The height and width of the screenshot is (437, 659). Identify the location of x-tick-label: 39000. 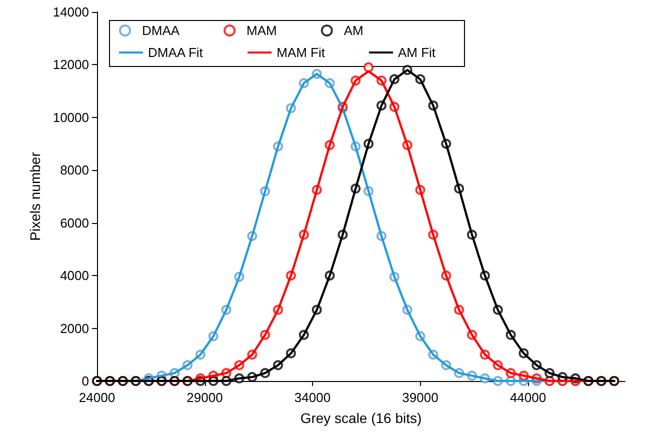
(420, 397).